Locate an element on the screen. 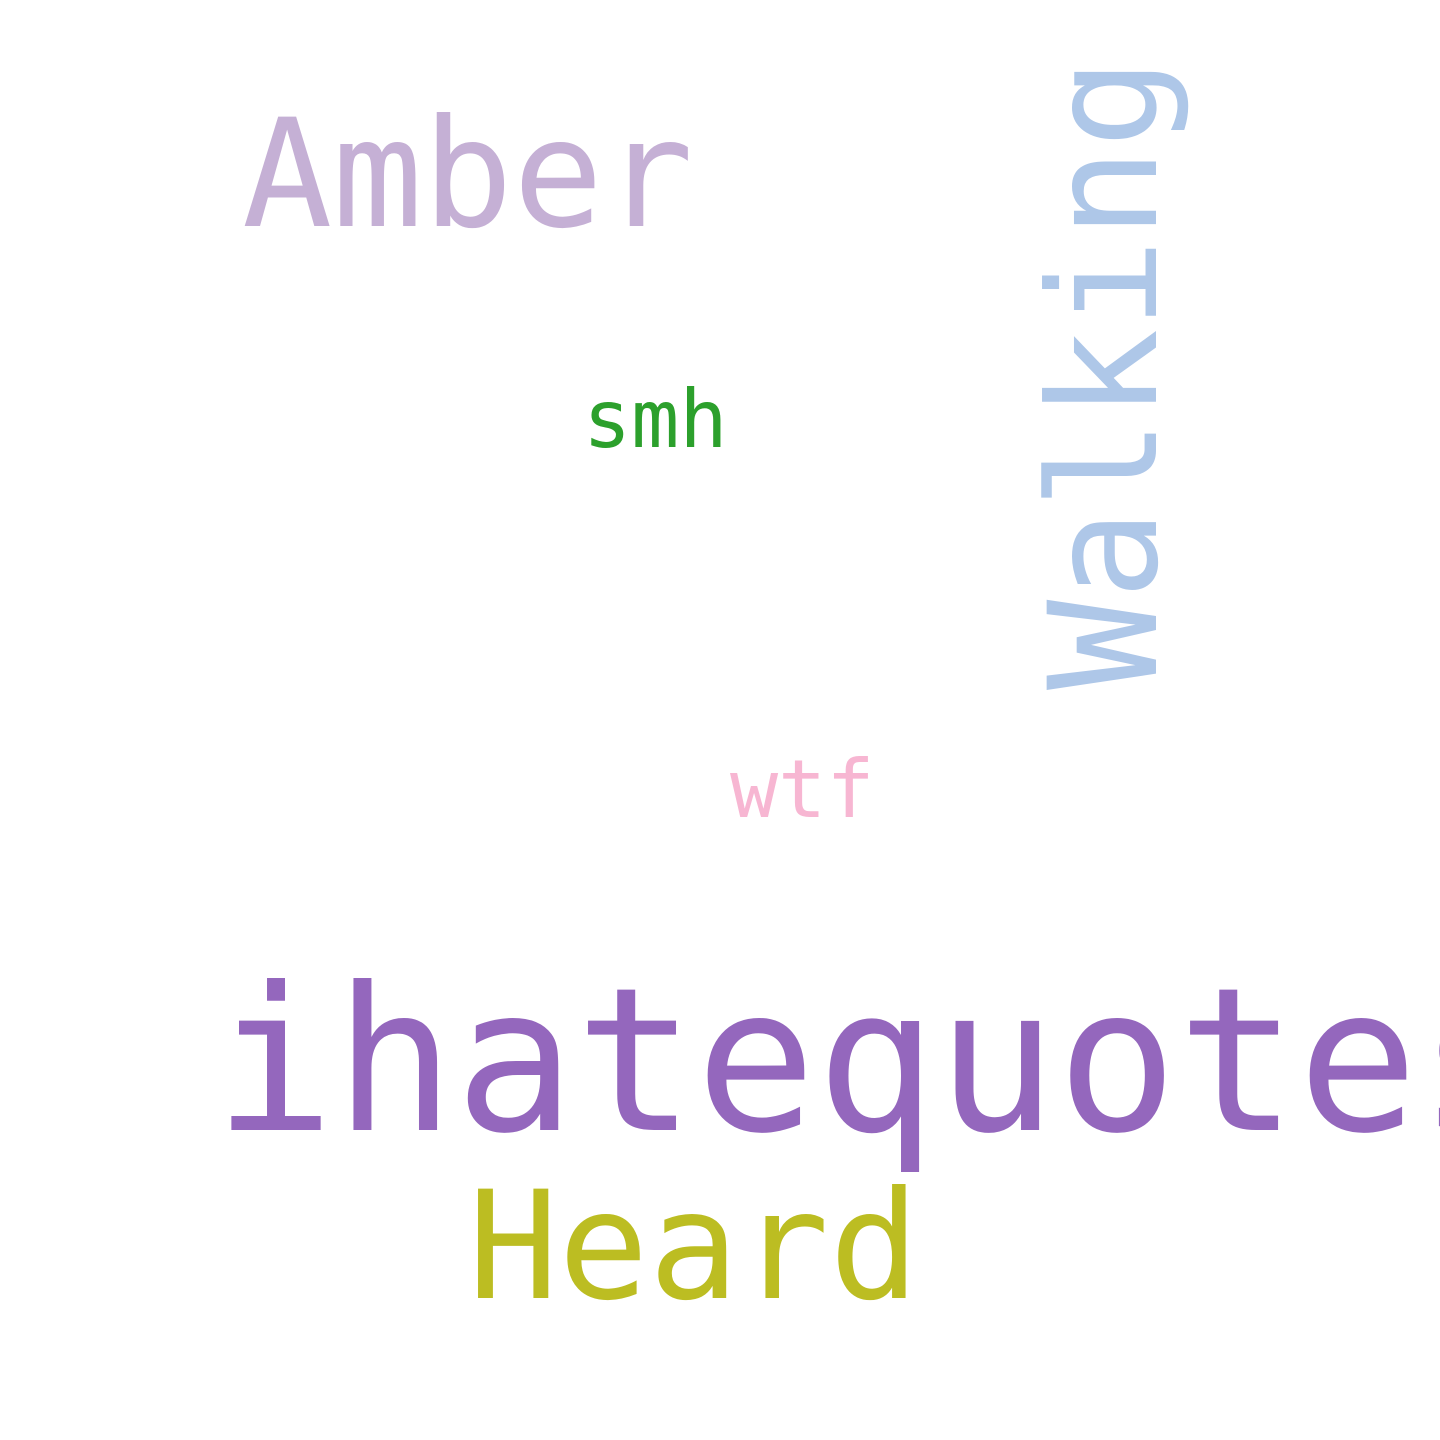  word-smh: smh is located at coordinates (655, 419).